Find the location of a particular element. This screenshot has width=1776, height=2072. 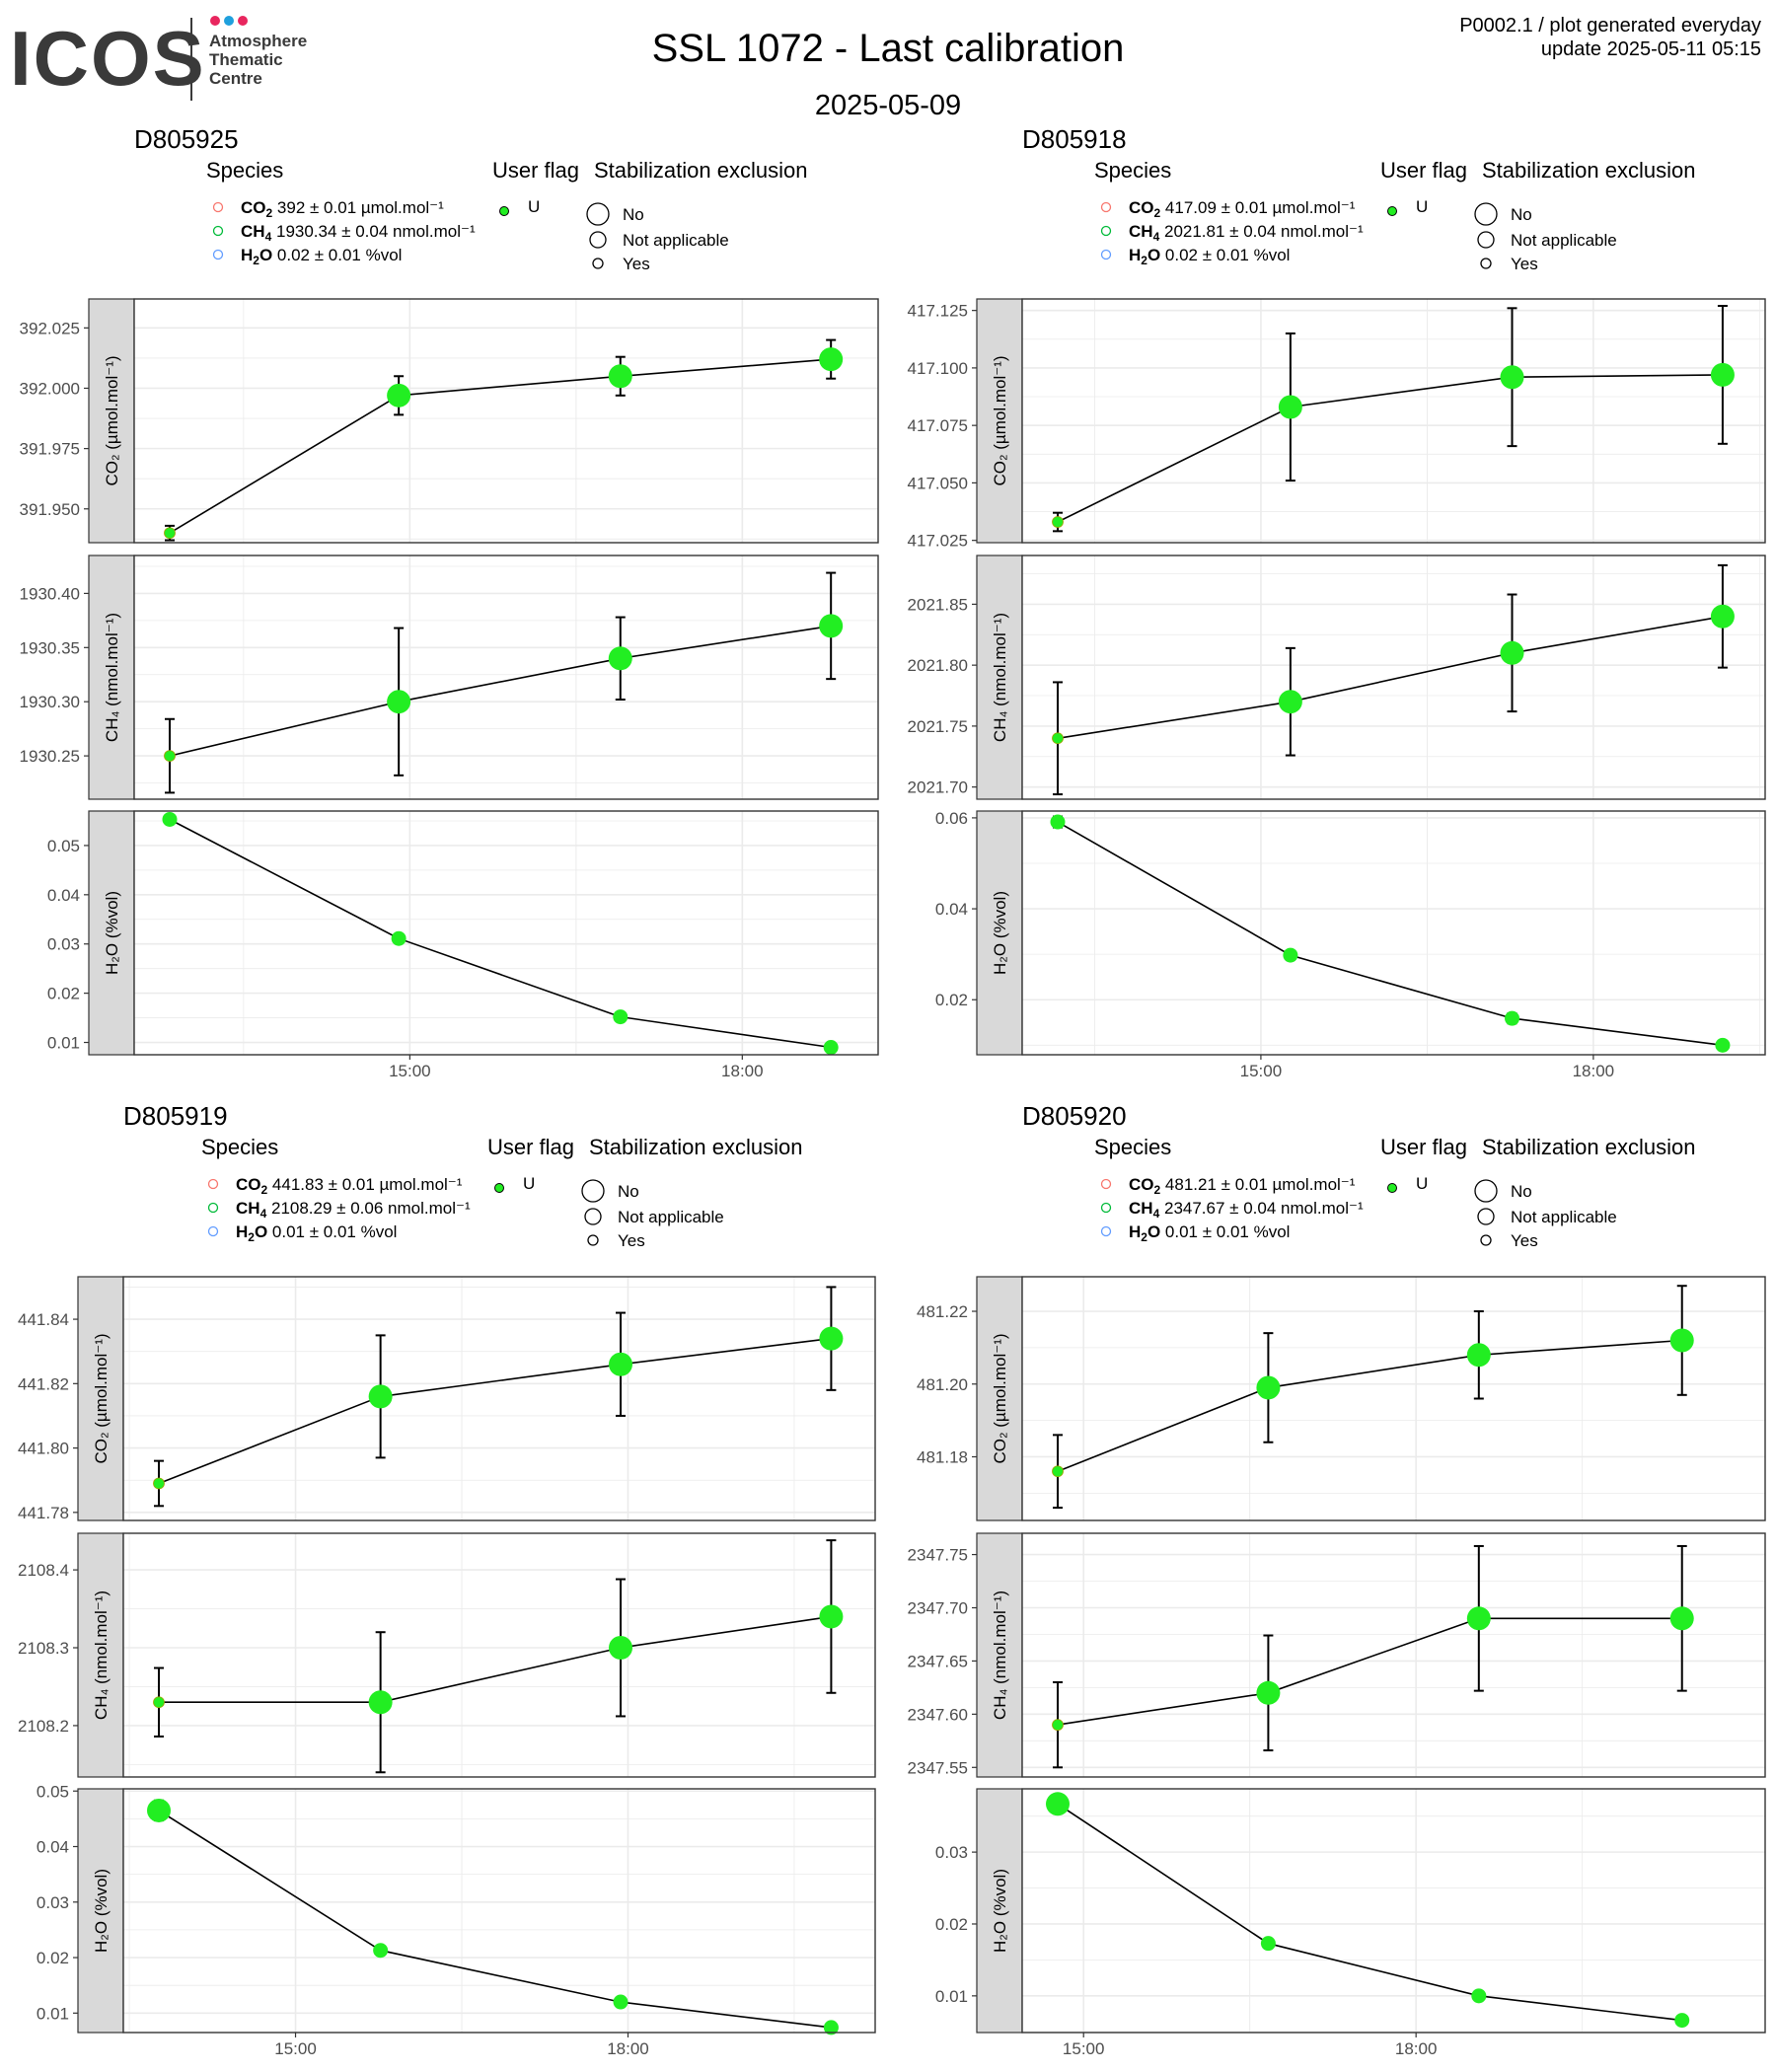

y-tick-label: 441.80 is located at coordinates (43, 1449).